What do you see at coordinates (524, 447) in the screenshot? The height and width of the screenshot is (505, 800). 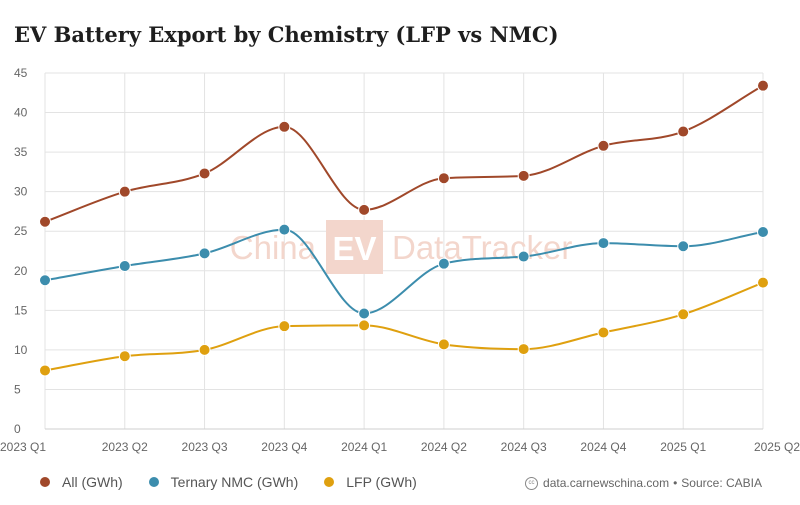 I see `x-tick-label: 2024 Q3` at bounding box center [524, 447].